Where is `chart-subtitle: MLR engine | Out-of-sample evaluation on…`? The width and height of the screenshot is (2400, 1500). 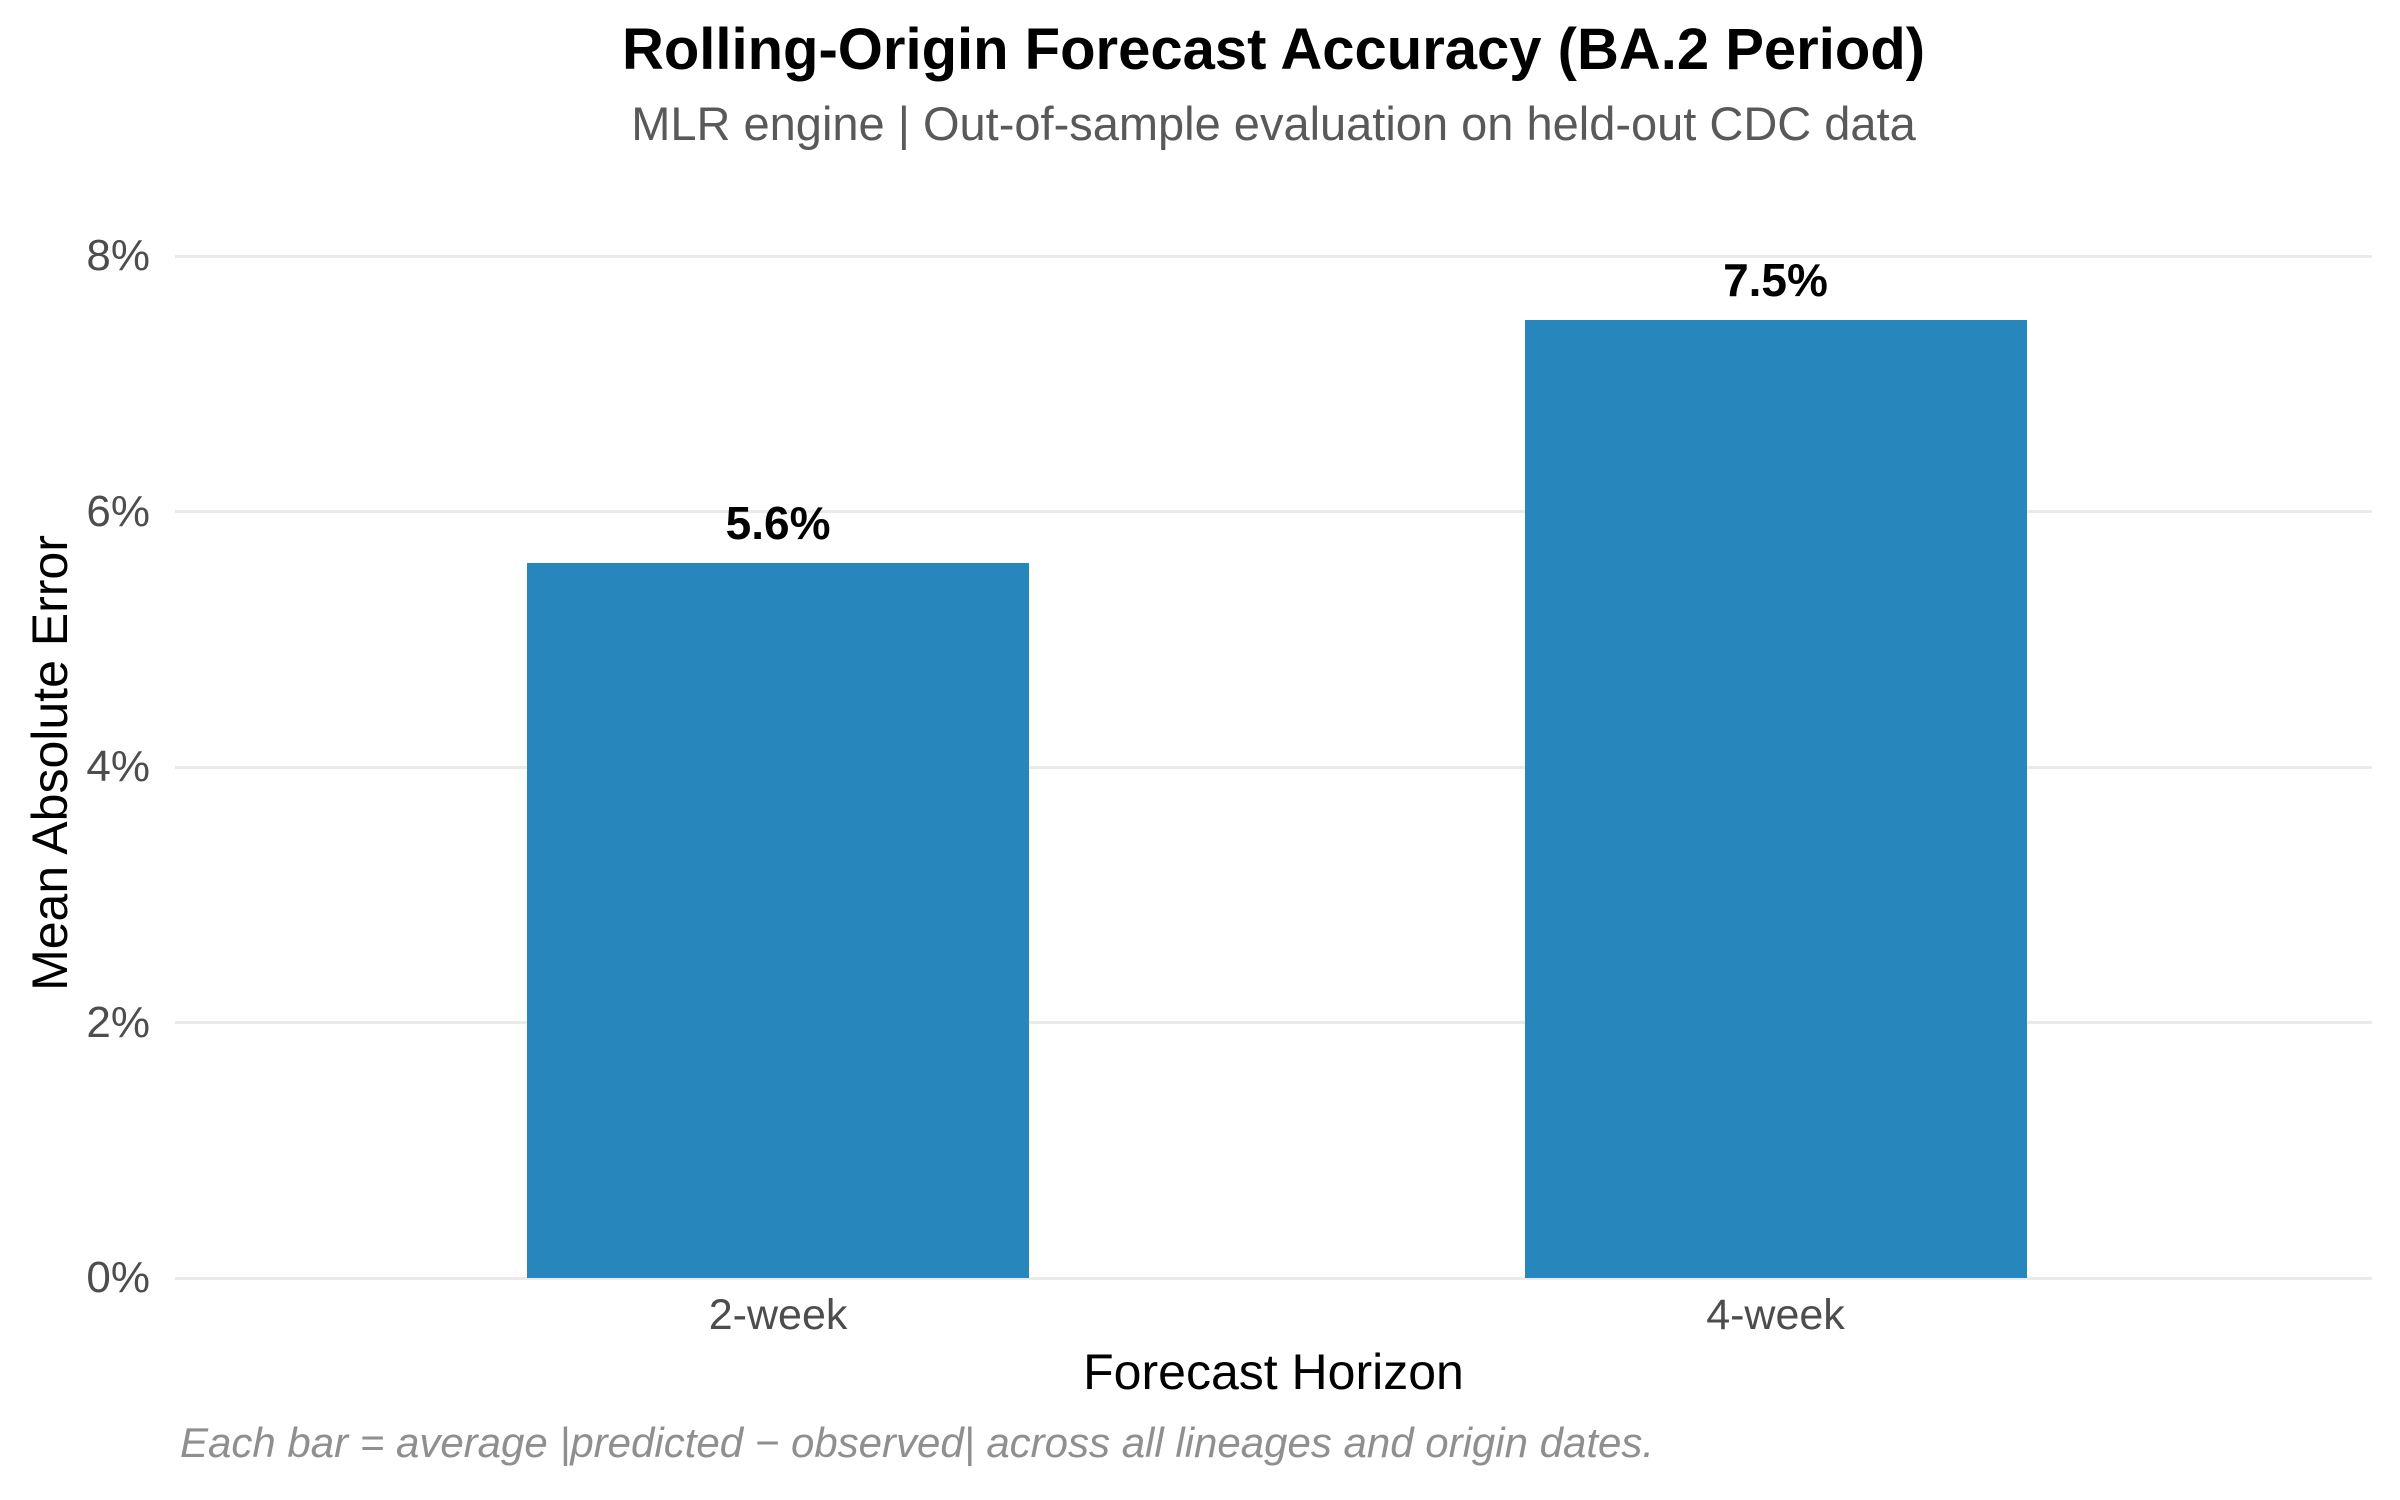 chart-subtitle: MLR engine | Out-of-sample evaluation on… is located at coordinates (1273, 123).